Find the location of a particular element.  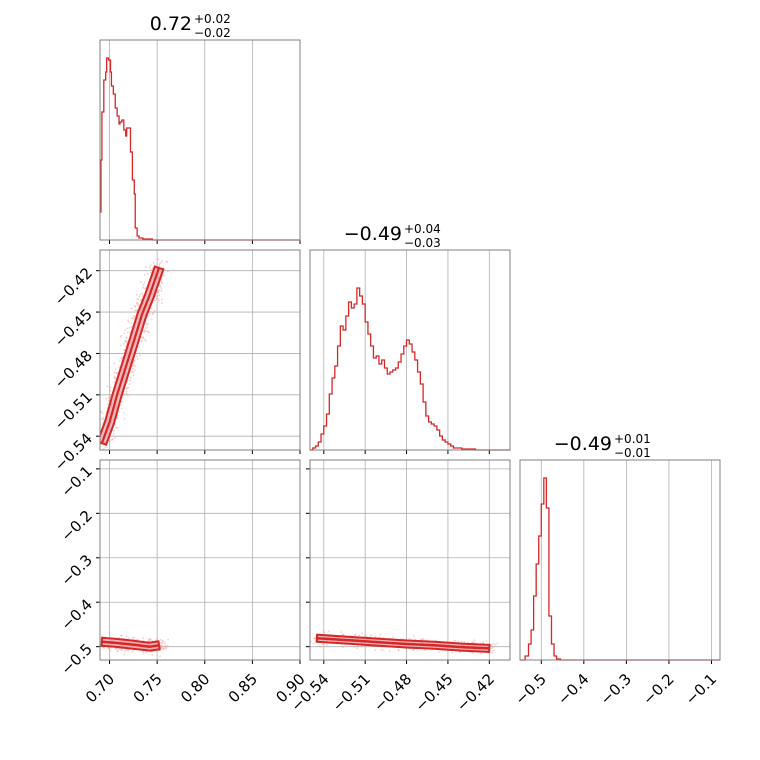

joint-plot-area is located at coordinates (134, 354).